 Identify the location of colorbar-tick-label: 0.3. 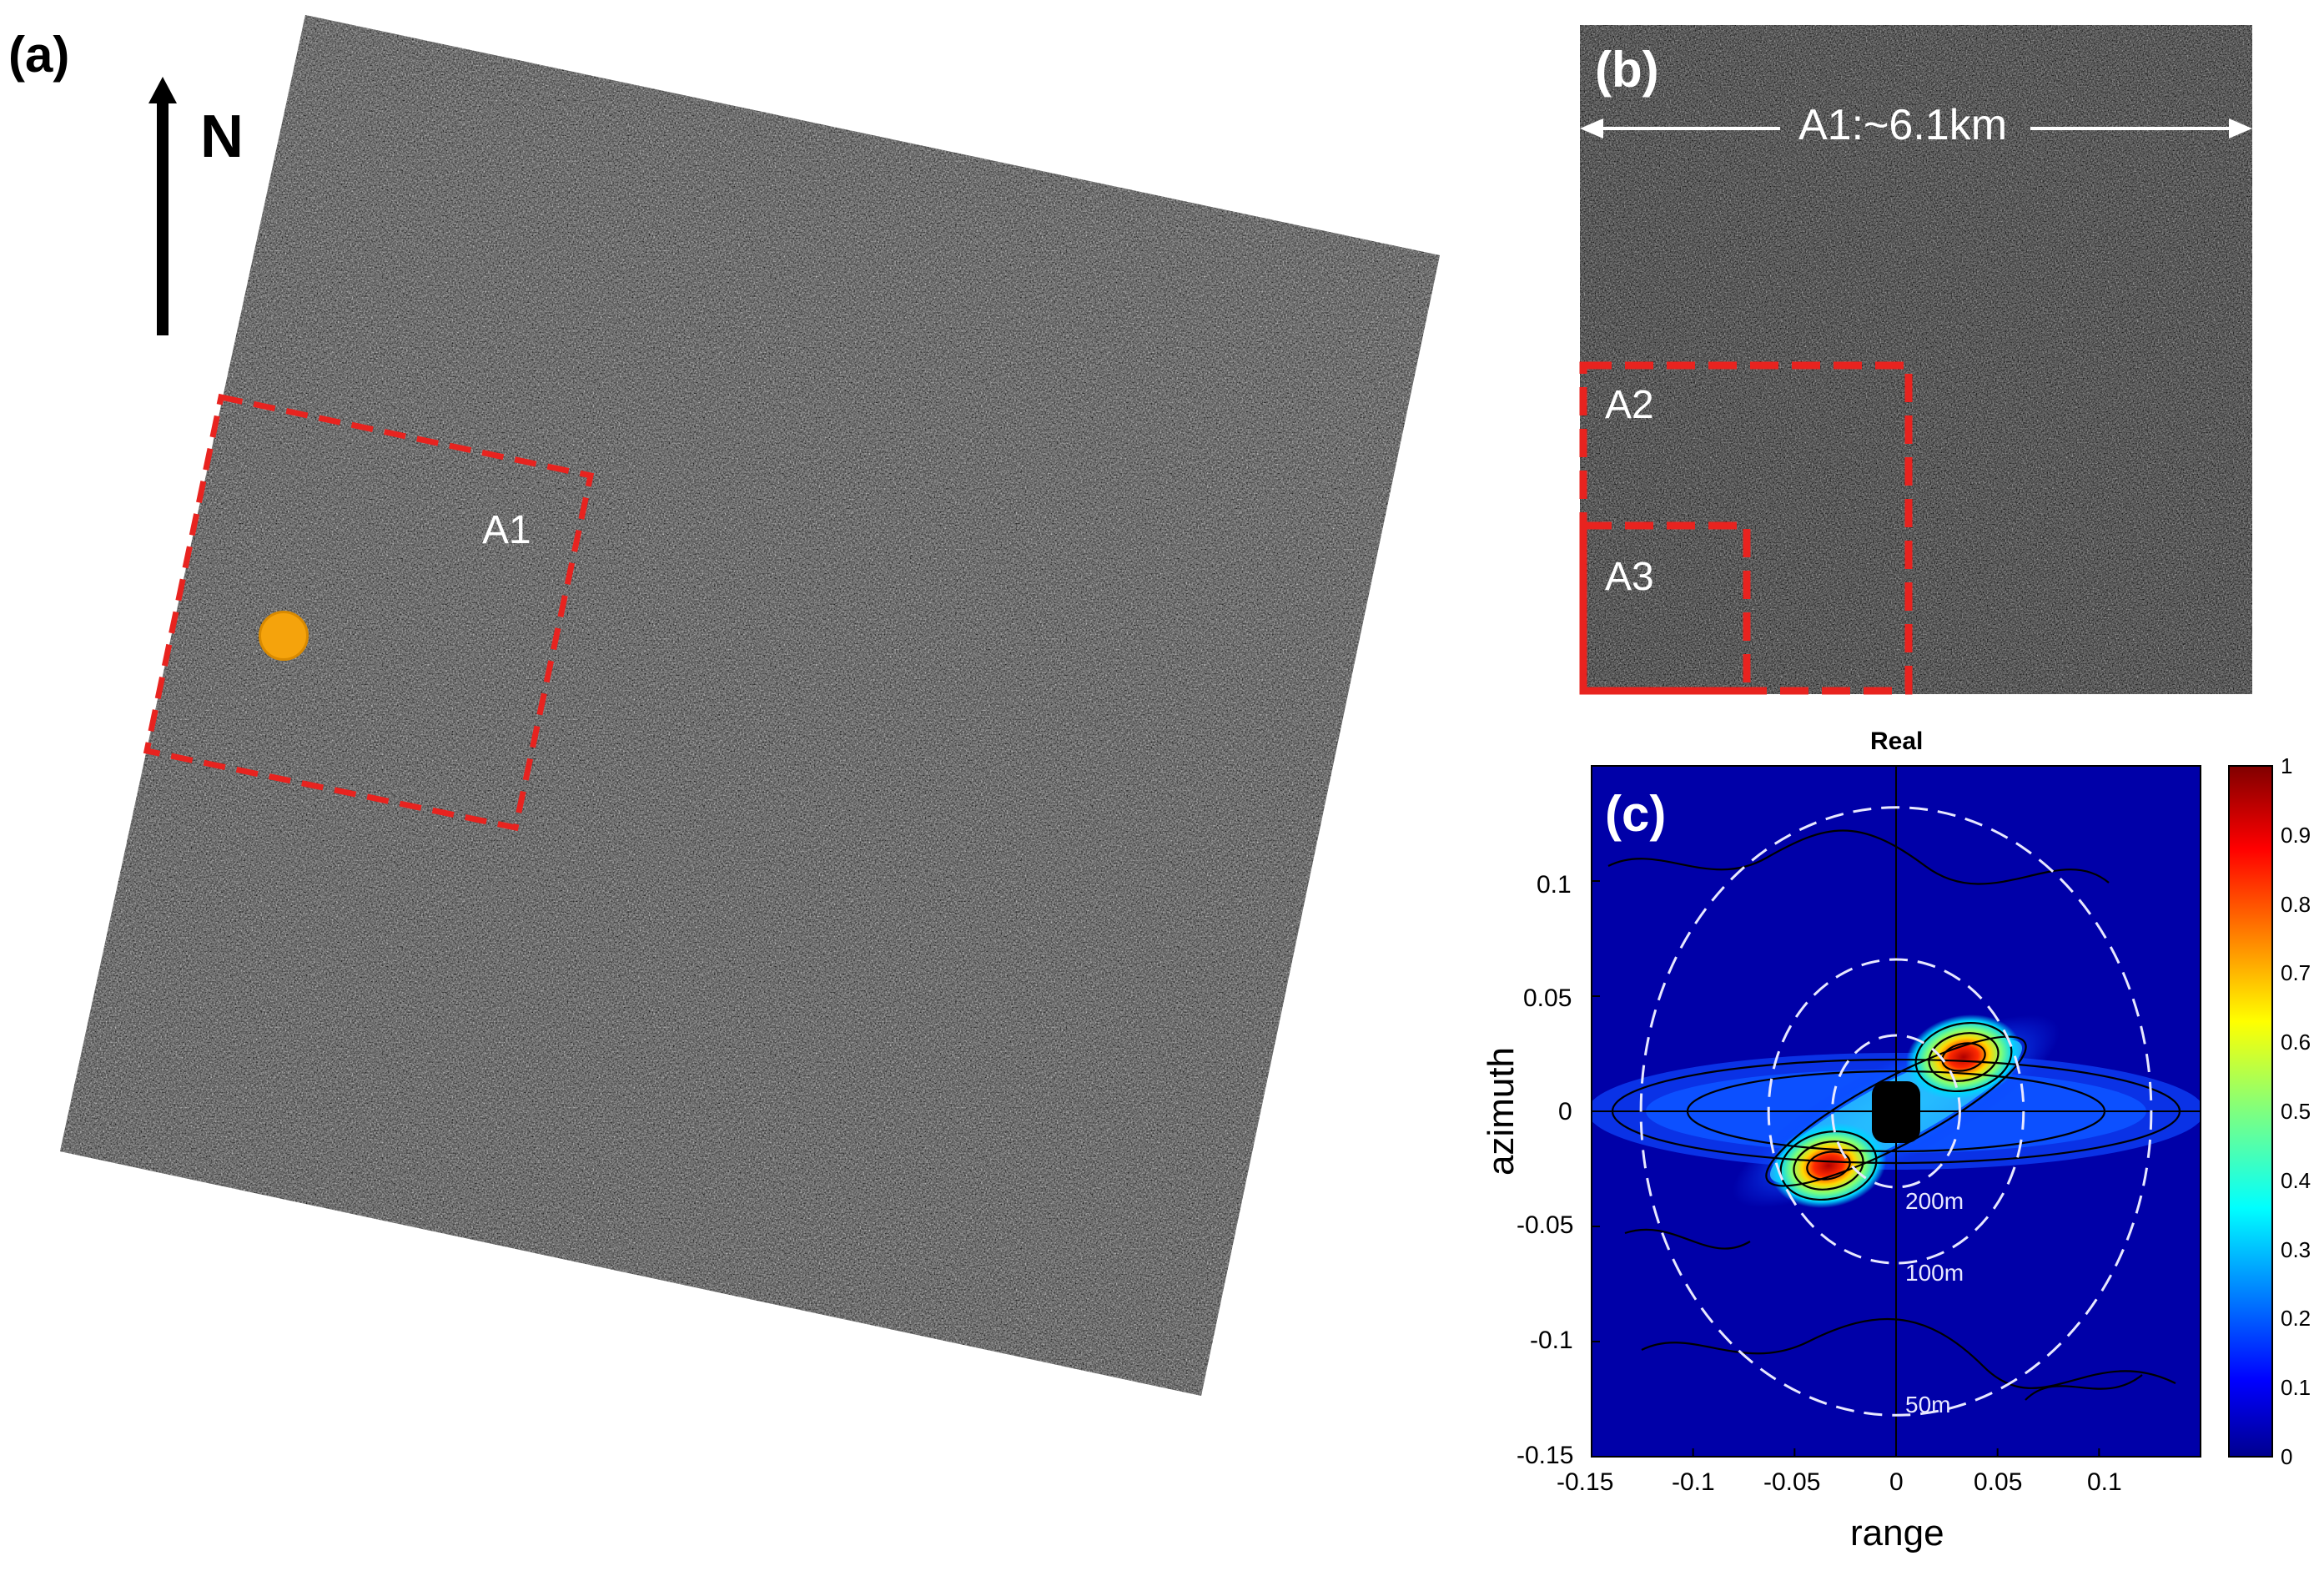
(2296, 1249).